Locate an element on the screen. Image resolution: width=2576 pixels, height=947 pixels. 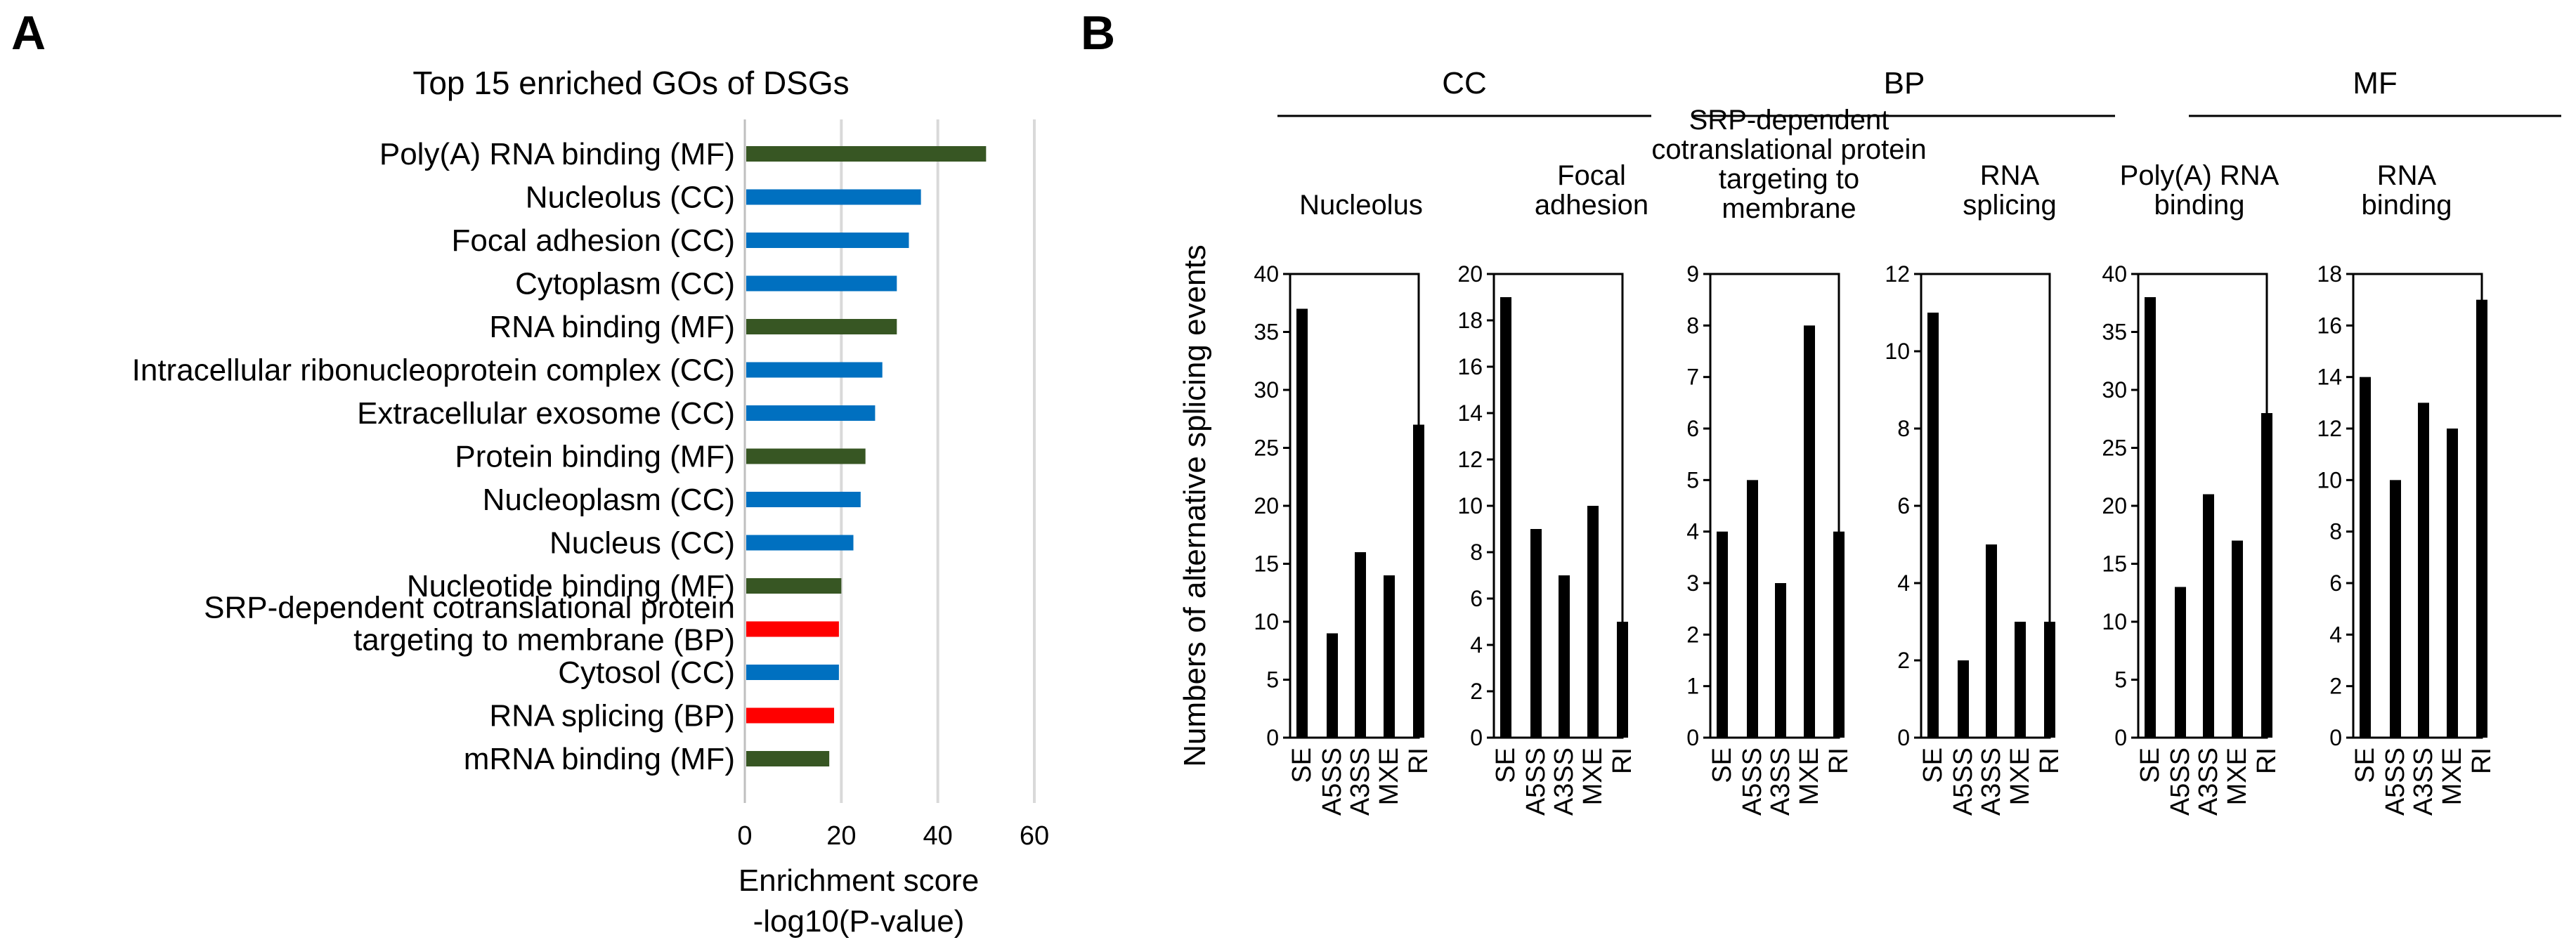
y-tick-label: 14 is located at coordinates (1470, 413).